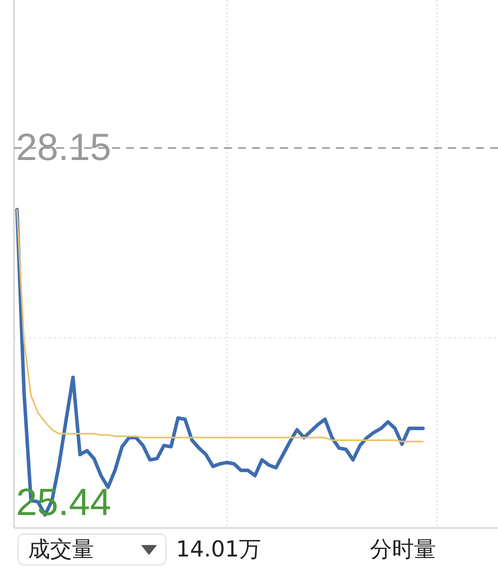 This screenshot has height=568, width=498. What do you see at coordinates (61, 550) in the screenshot?
I see `text: 成交量` at bounding box center [61, 550].